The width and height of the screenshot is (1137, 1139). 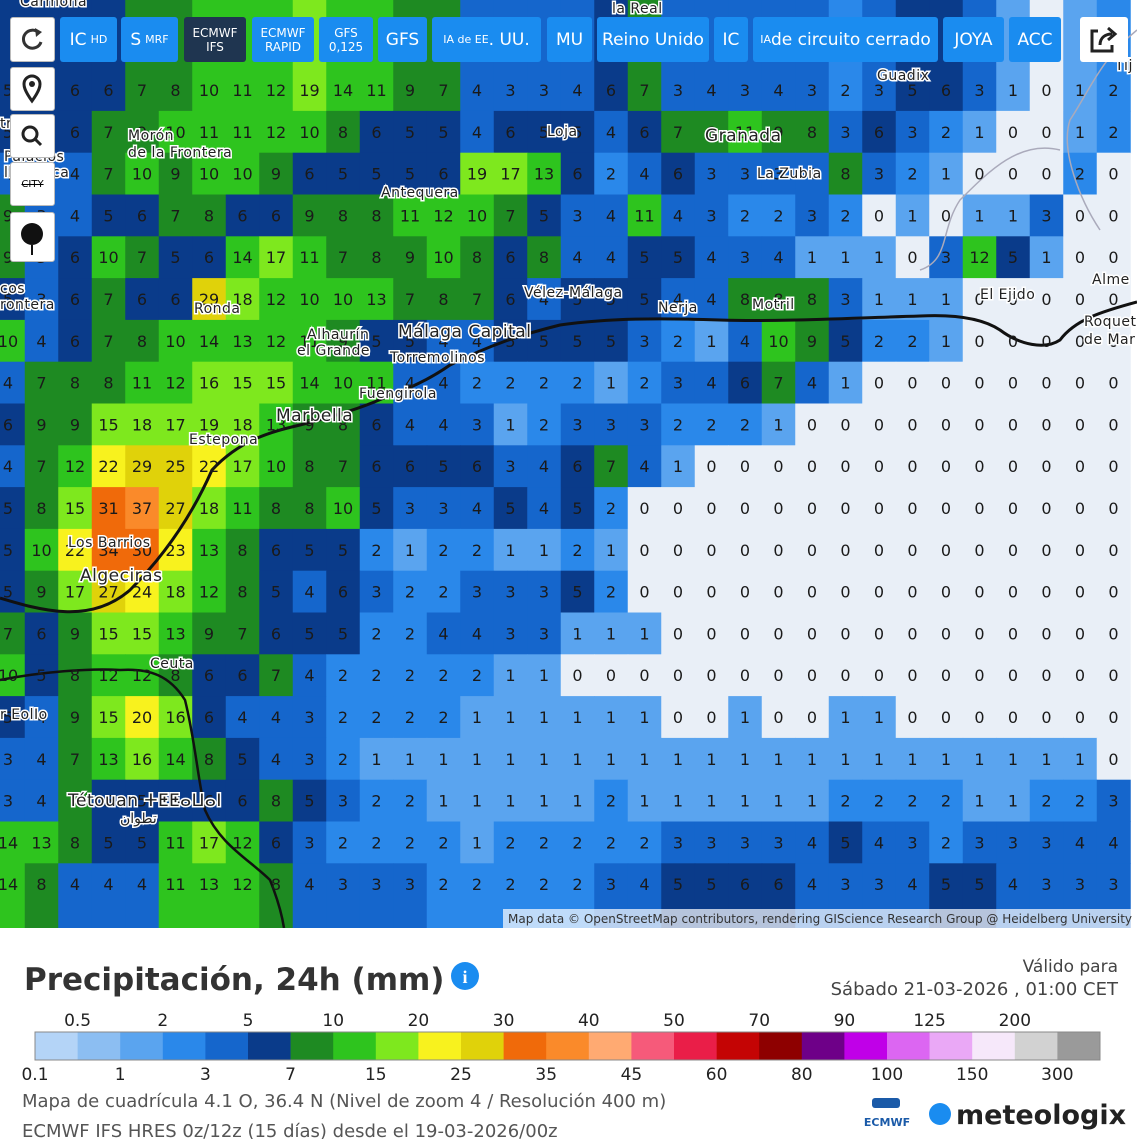 I want to click on model-button: IA de circuito cerrado, so click(x=845, y=39).